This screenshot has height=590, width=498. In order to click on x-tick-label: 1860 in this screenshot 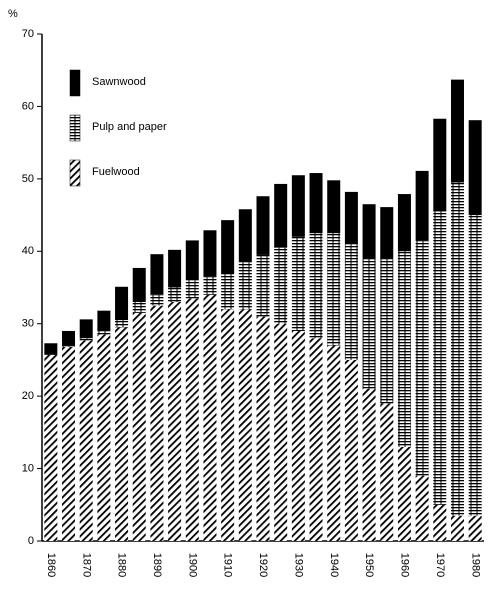, I will do `click(51, 565)`.